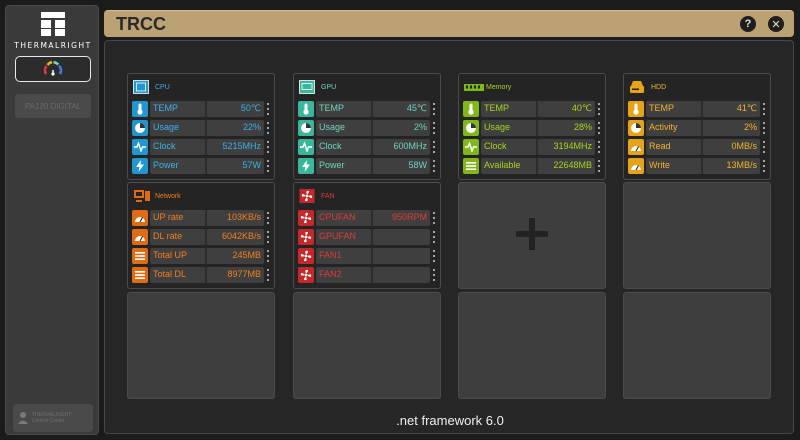 Image resolution: width=800 pixels, height=440 pixels. What do you see at coordinates (207, 128) in the screenshot?
I see `sensor-field: Usage 22%` at bounding box center [207, 128].